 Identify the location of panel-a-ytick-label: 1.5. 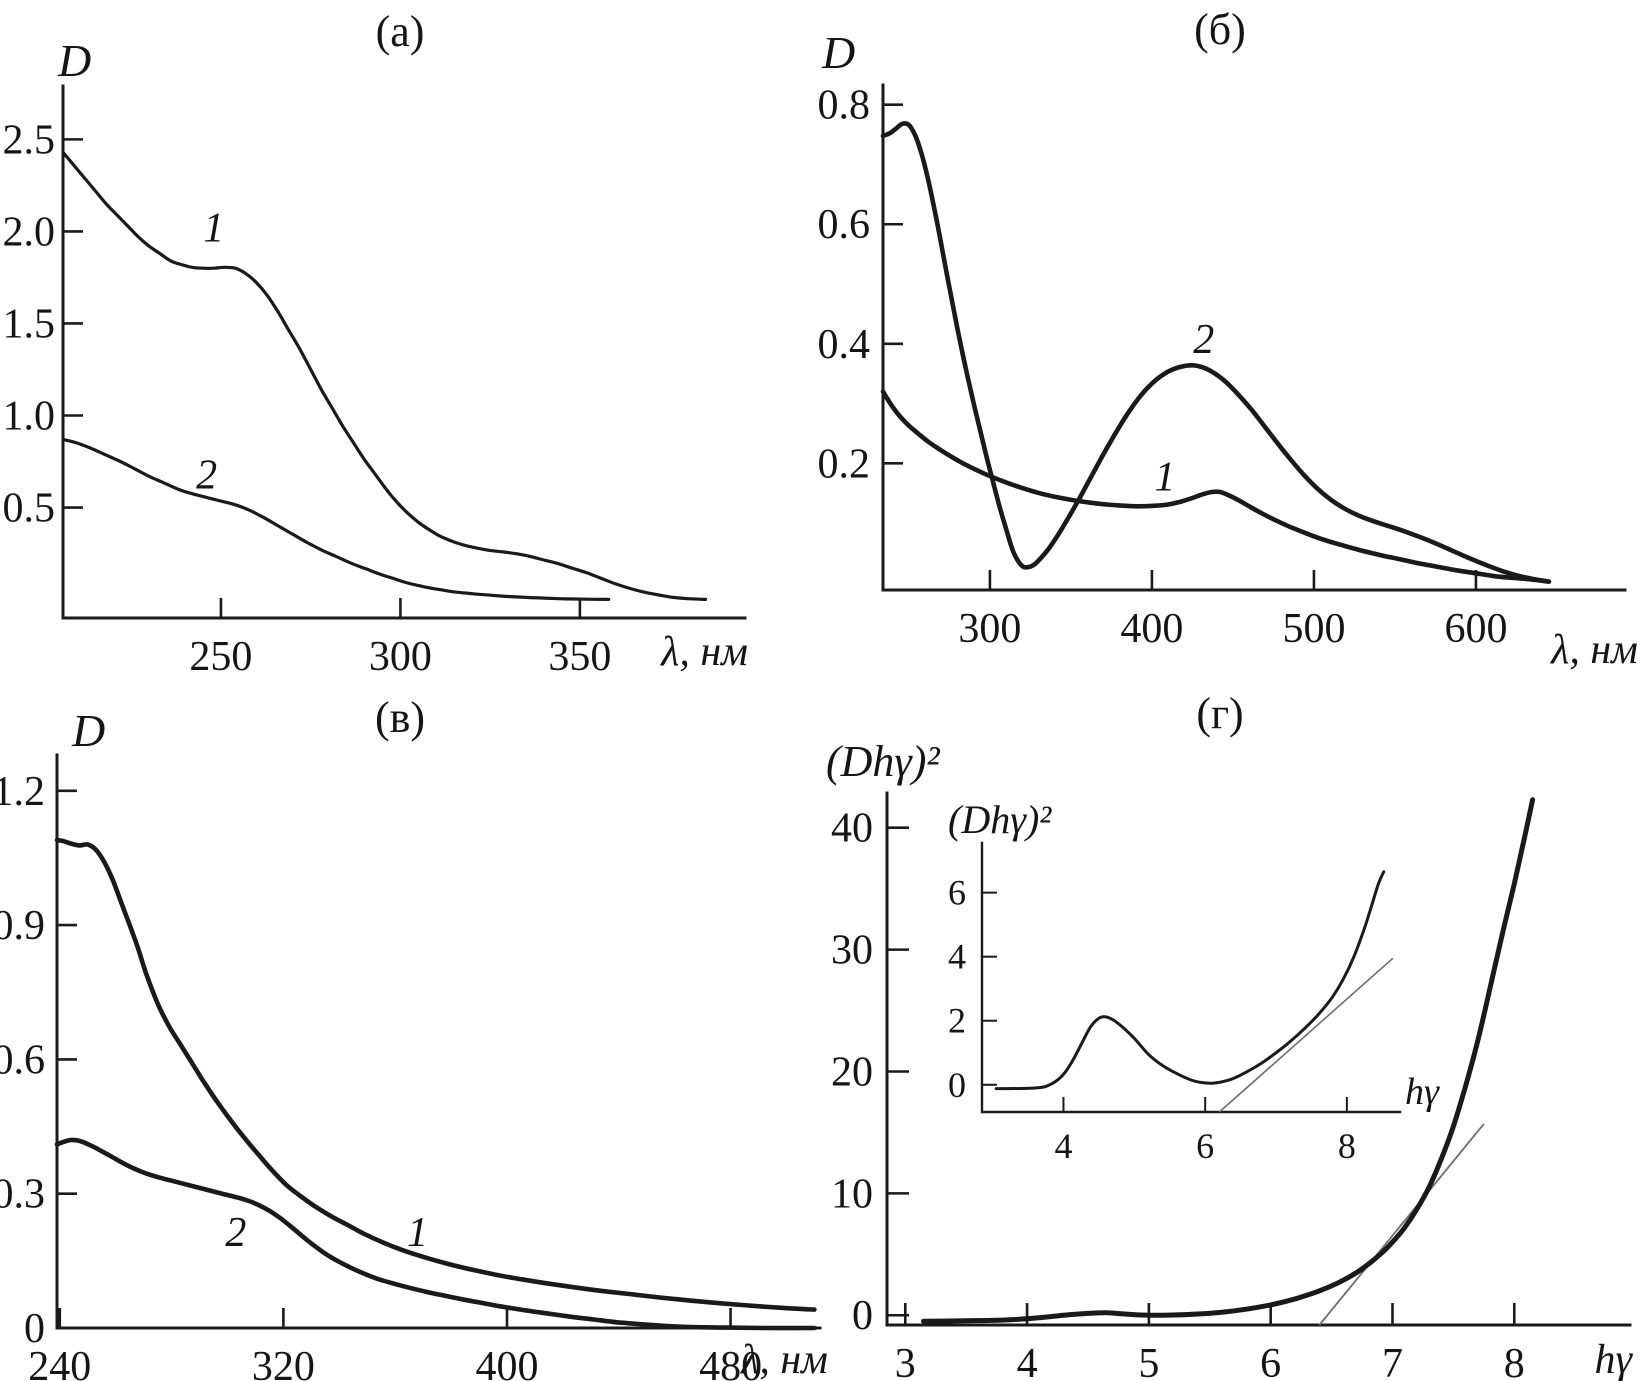
(29, 324).